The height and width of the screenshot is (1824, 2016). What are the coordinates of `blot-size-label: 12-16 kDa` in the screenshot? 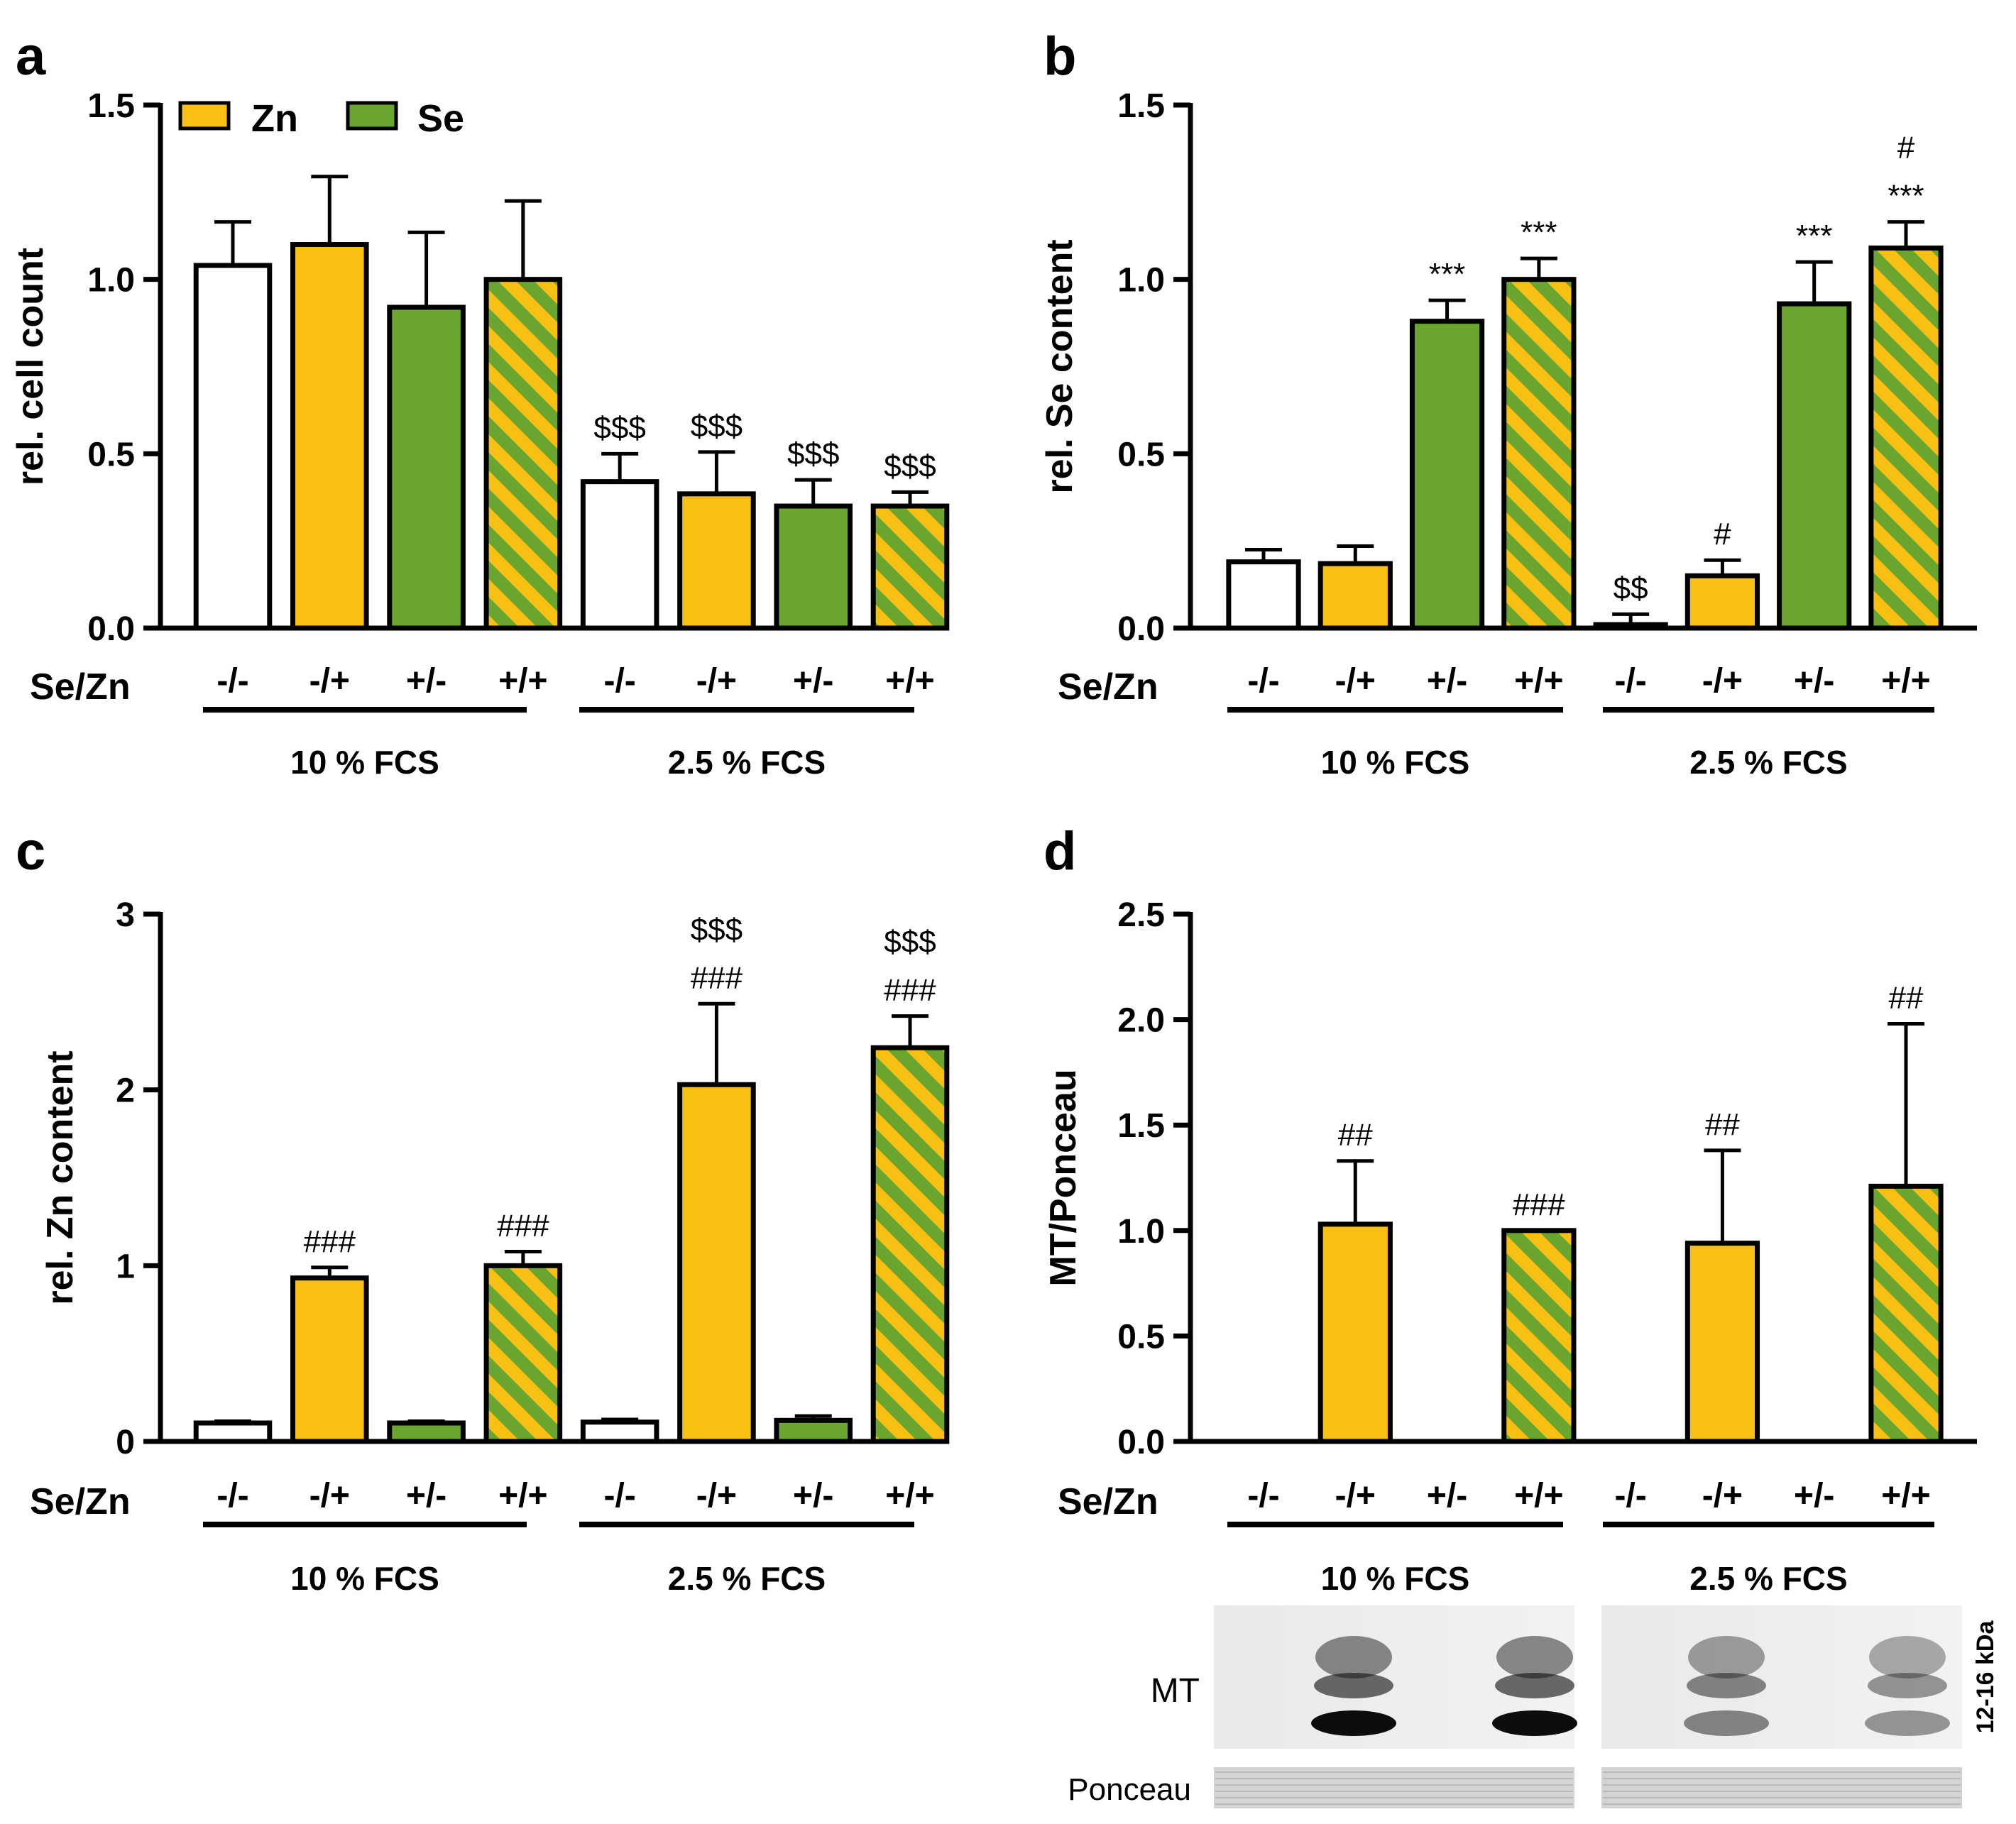 It's located at (1986, 1677).